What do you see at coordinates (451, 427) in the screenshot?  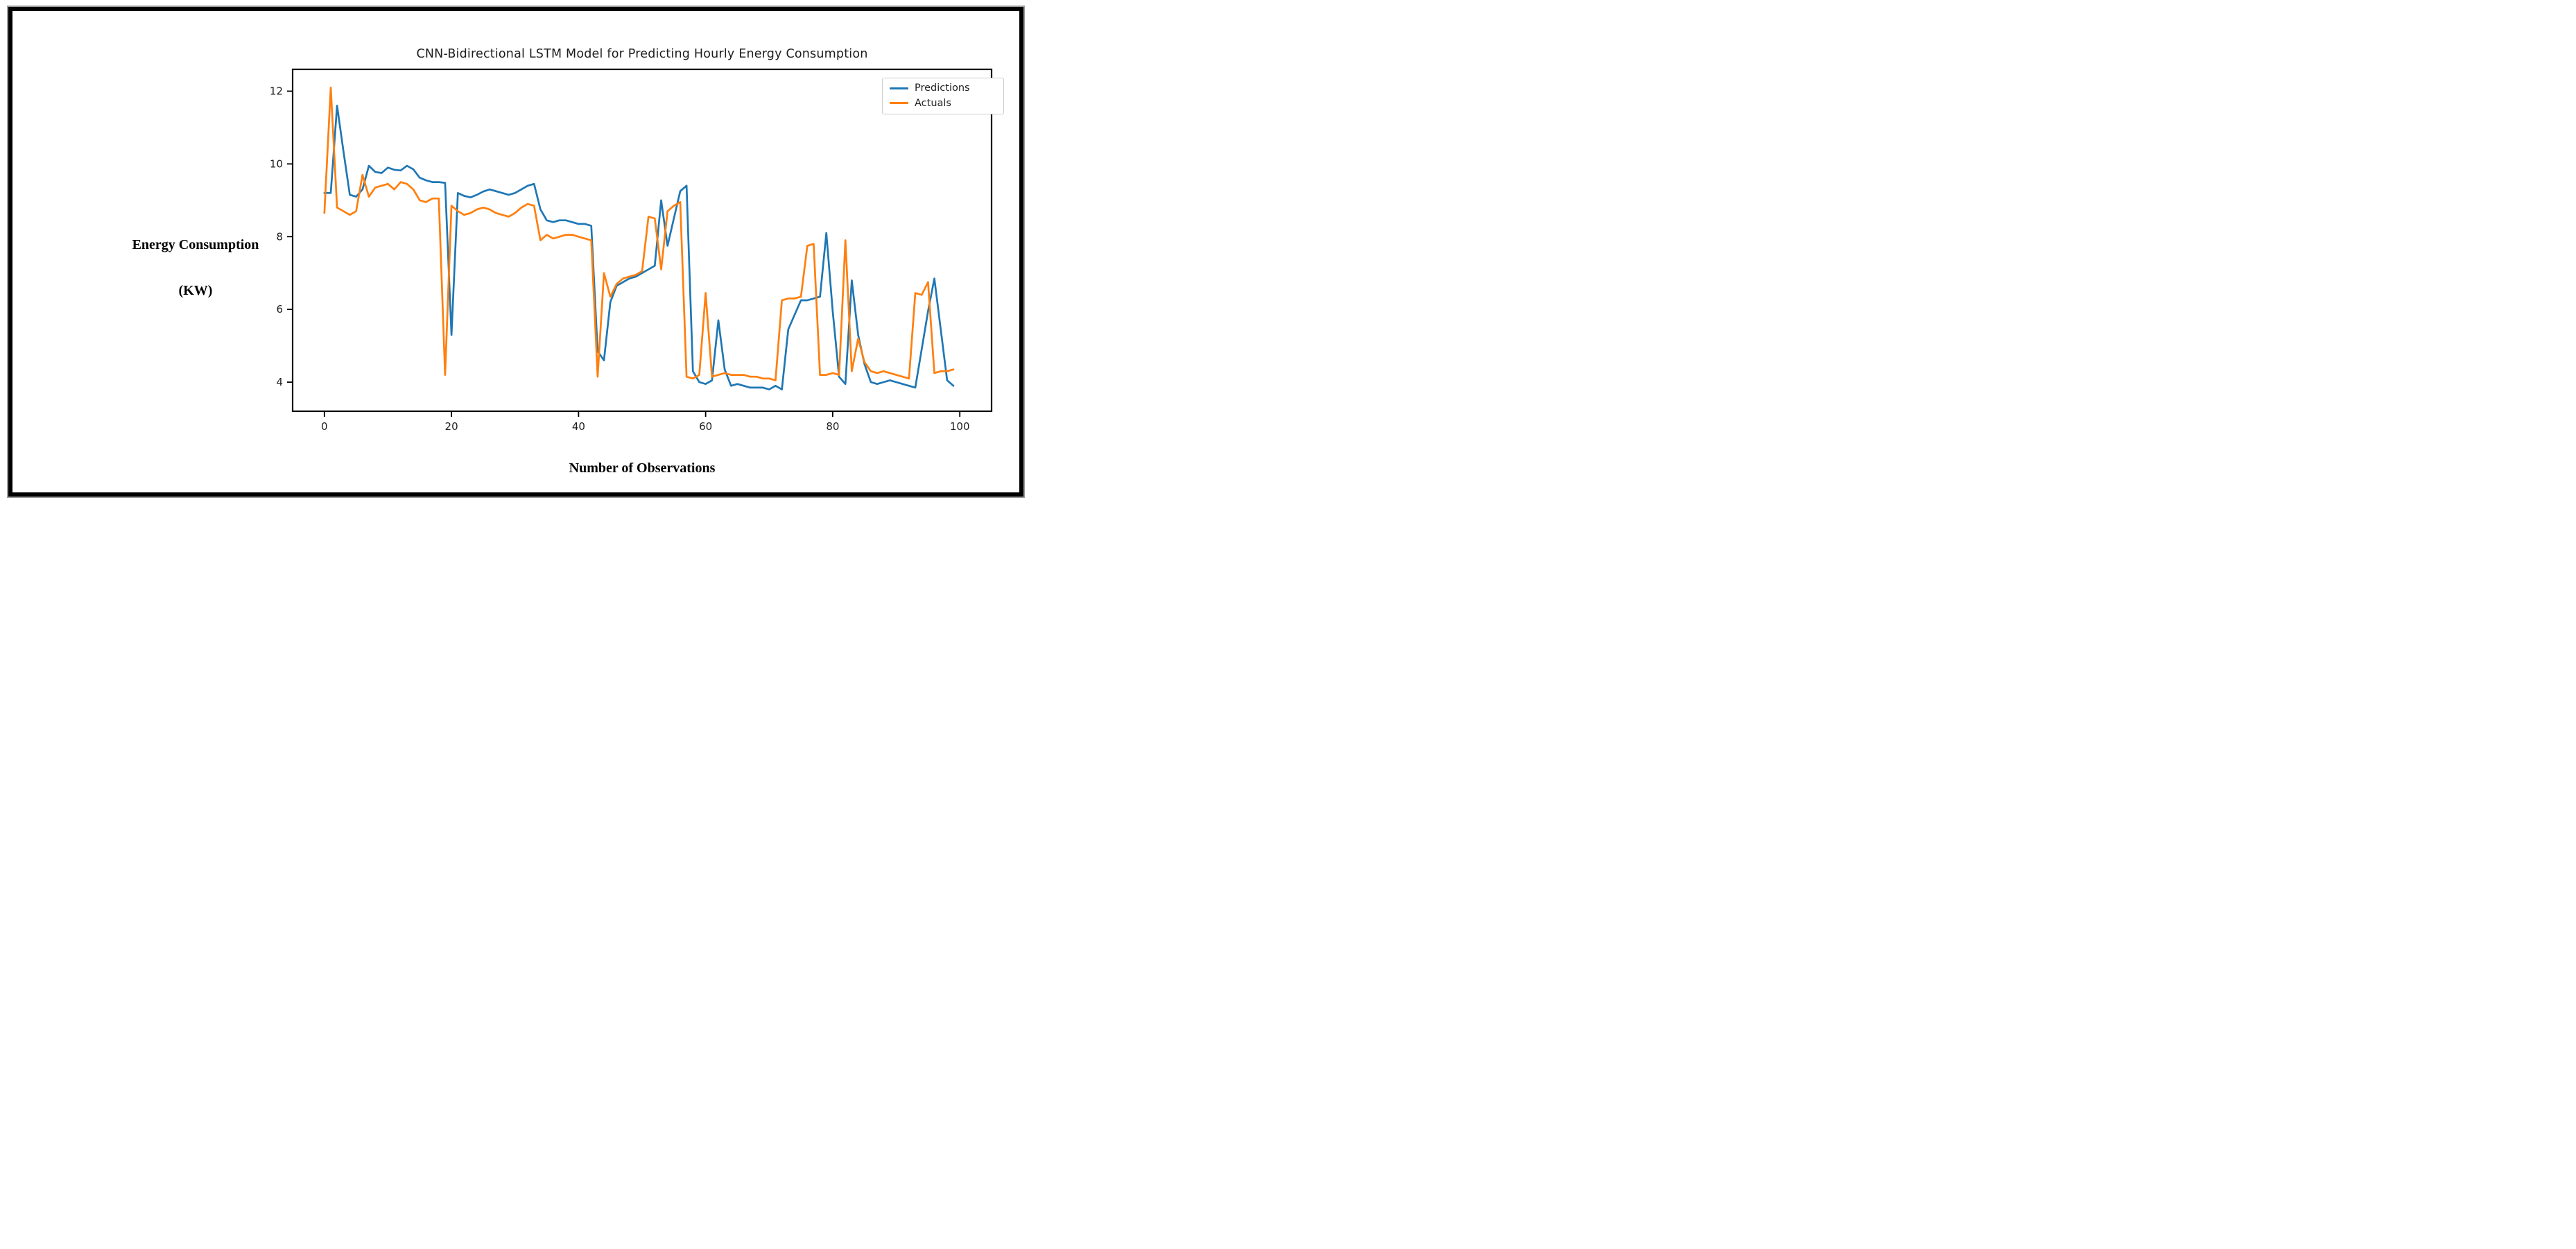 I see `x-tick-label: 20` at bounding box center [451, 427].